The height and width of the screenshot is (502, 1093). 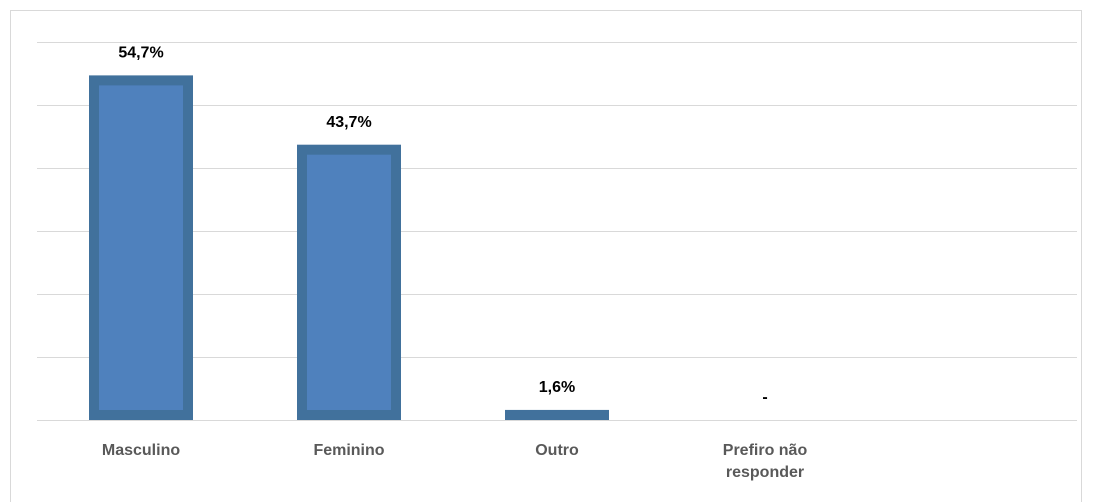 What do you see at coordinates (140, 53) in the screenshot?
I see `value-label: 54,7%` at bounding box center [140, 53].